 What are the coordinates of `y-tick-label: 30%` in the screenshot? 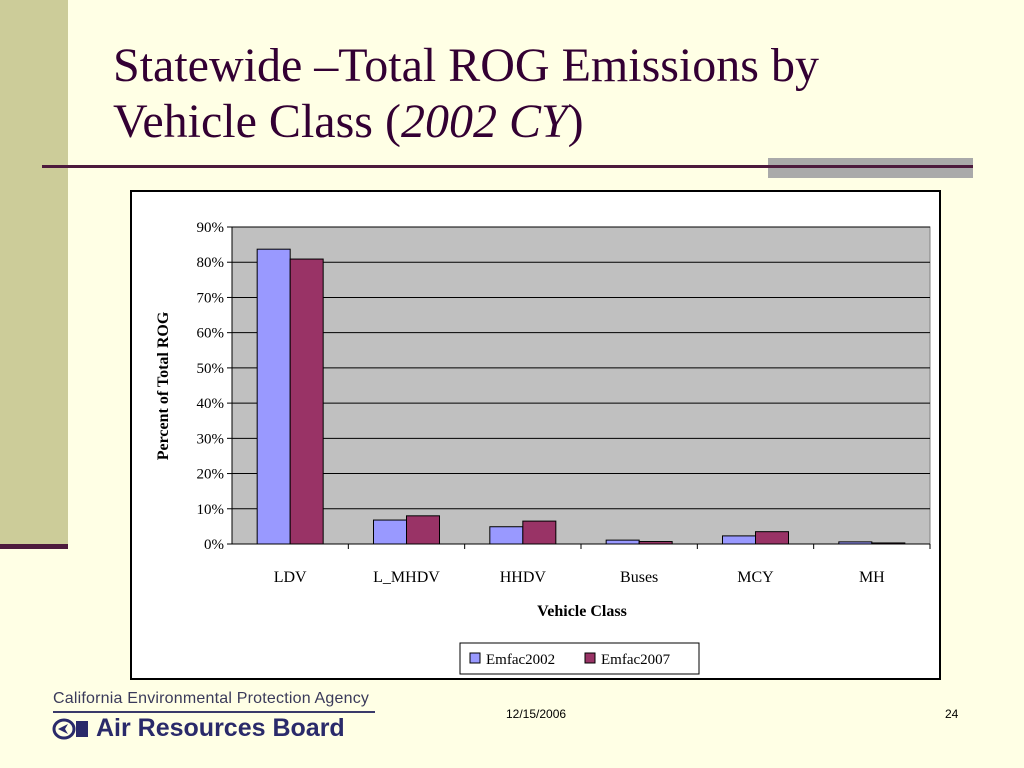 It's located at (211, 439).